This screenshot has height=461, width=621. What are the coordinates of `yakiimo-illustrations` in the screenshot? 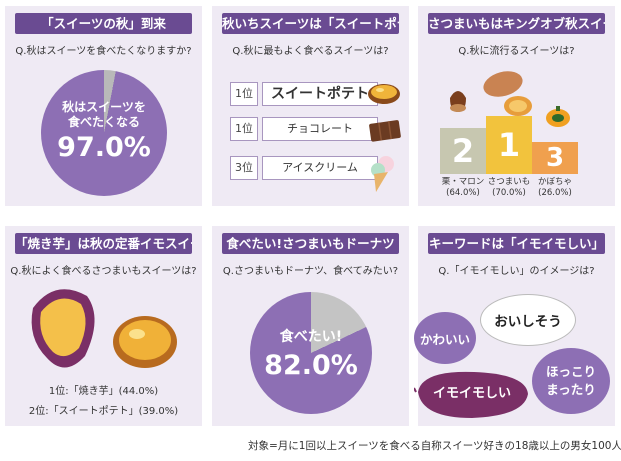 It's located at (104, 328).